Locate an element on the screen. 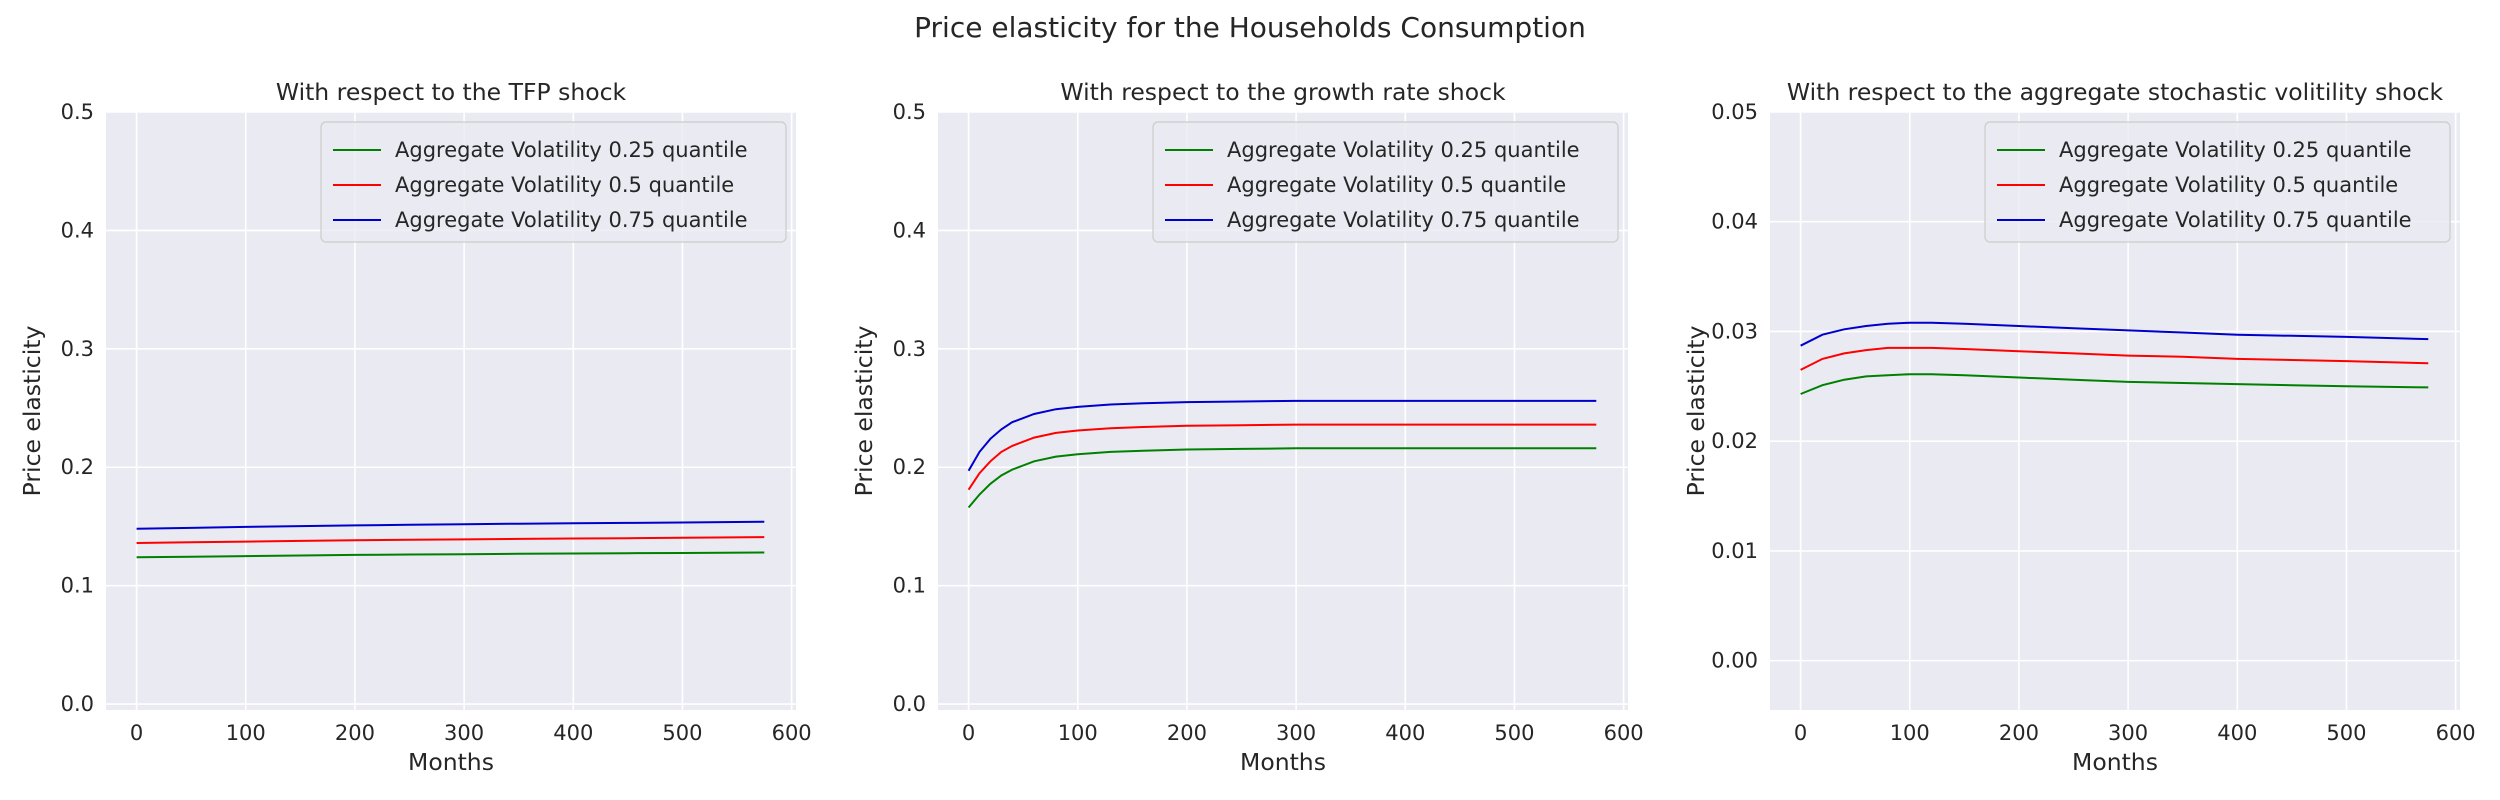  y-tick-label: 0.02 is located at coordinates (1734, 441).